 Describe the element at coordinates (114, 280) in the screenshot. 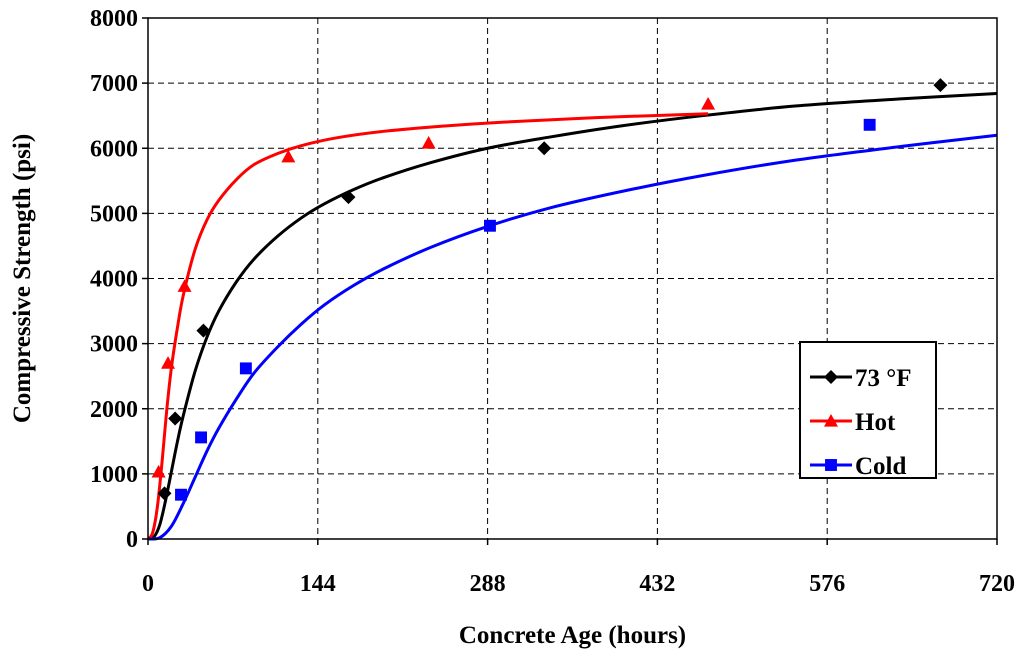

I see `y-tick-label: 4000` at that location.